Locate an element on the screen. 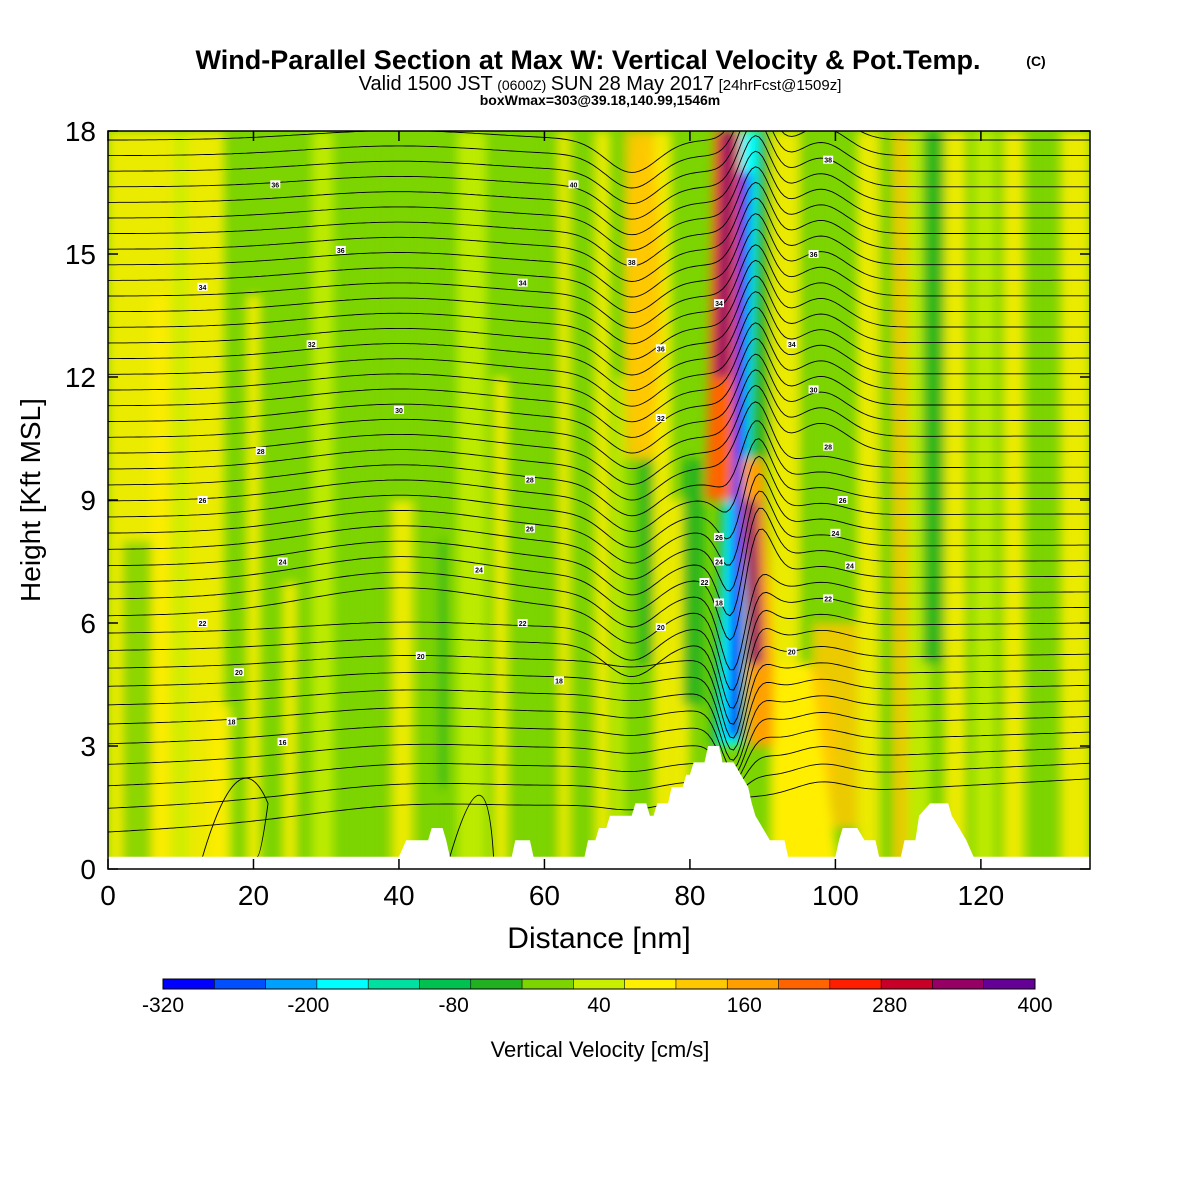 The image size is (1200, 1200). colorbar-label: Vertical Velocity [cm/s] is located at coordinates (600, 1049).